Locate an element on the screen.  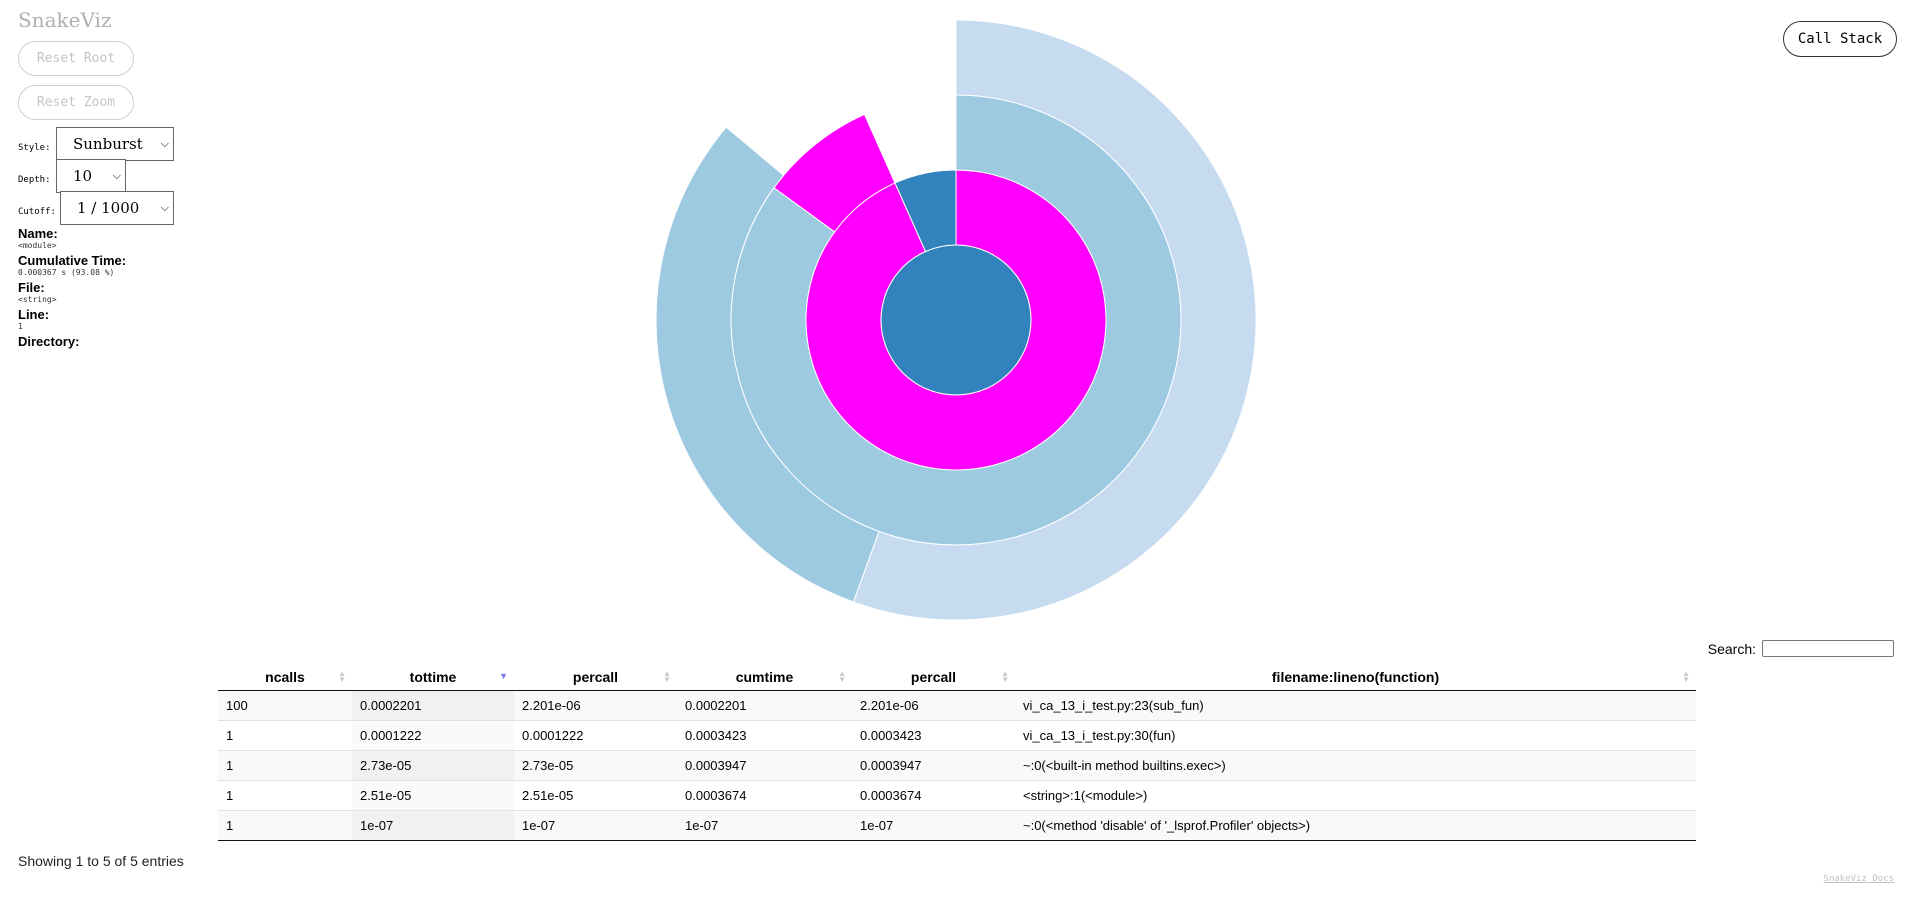
depth-select-value: 10 is located at coordinates (83, 176).